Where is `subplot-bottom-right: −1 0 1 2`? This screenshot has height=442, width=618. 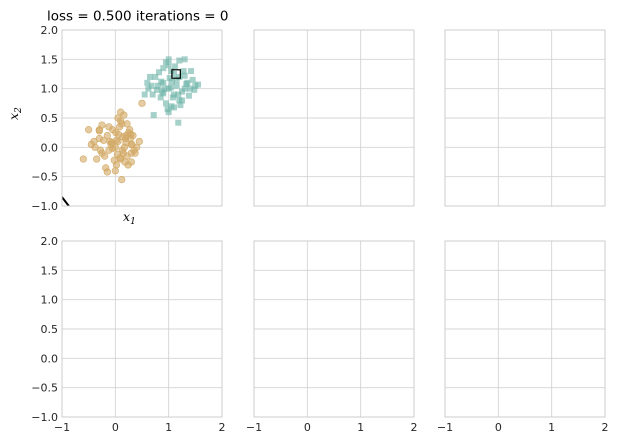
subplot-bottom-right: −1 0 1 2 is located at coordinates (523, 337).